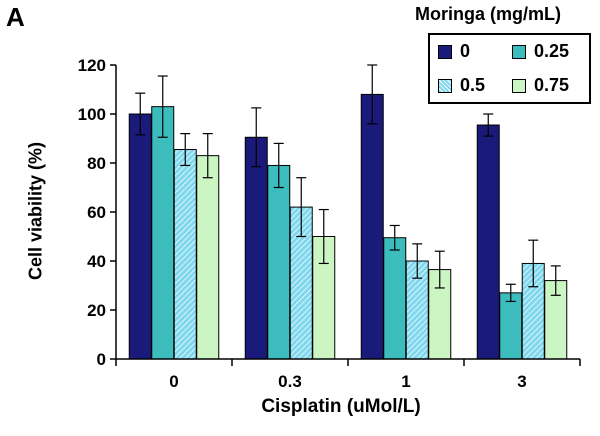 The image size is (600, 436). Describe the element at coordinates (465, 51) in the screenshot. I see `legend-label-0: 0` at that location.